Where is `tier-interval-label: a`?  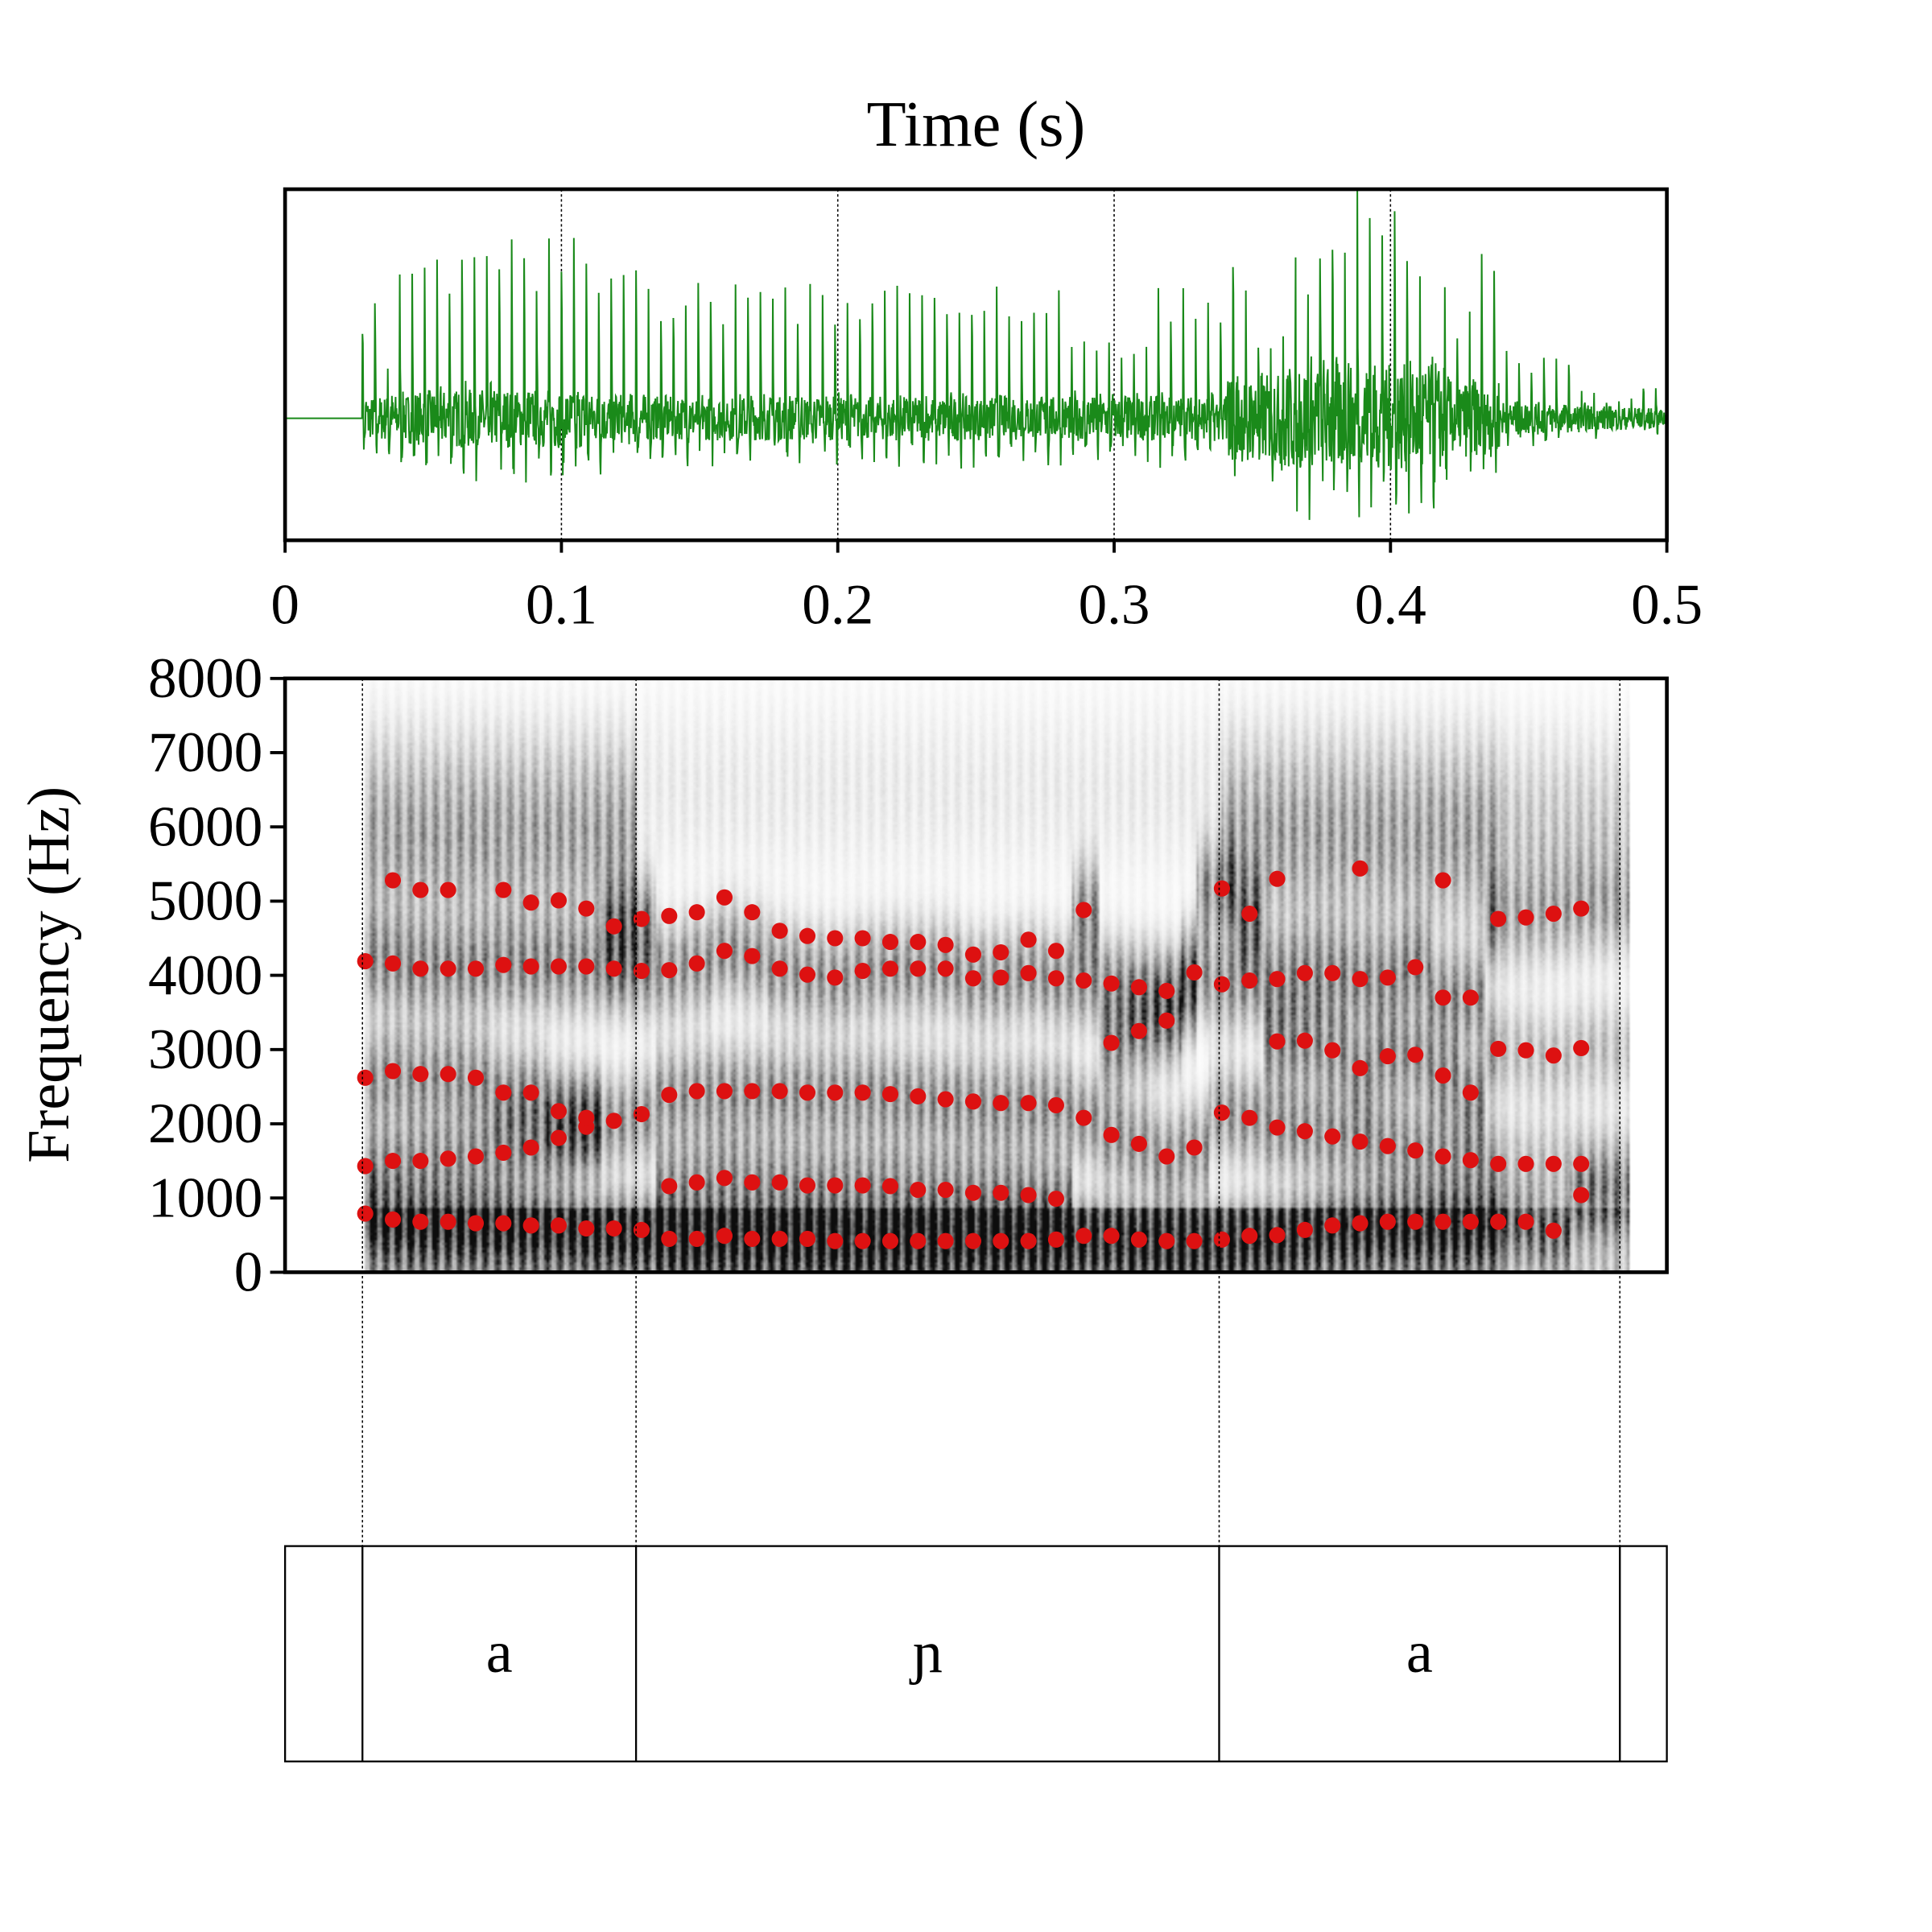
tier-interval-label: a is located at coordinates (499, 1653).